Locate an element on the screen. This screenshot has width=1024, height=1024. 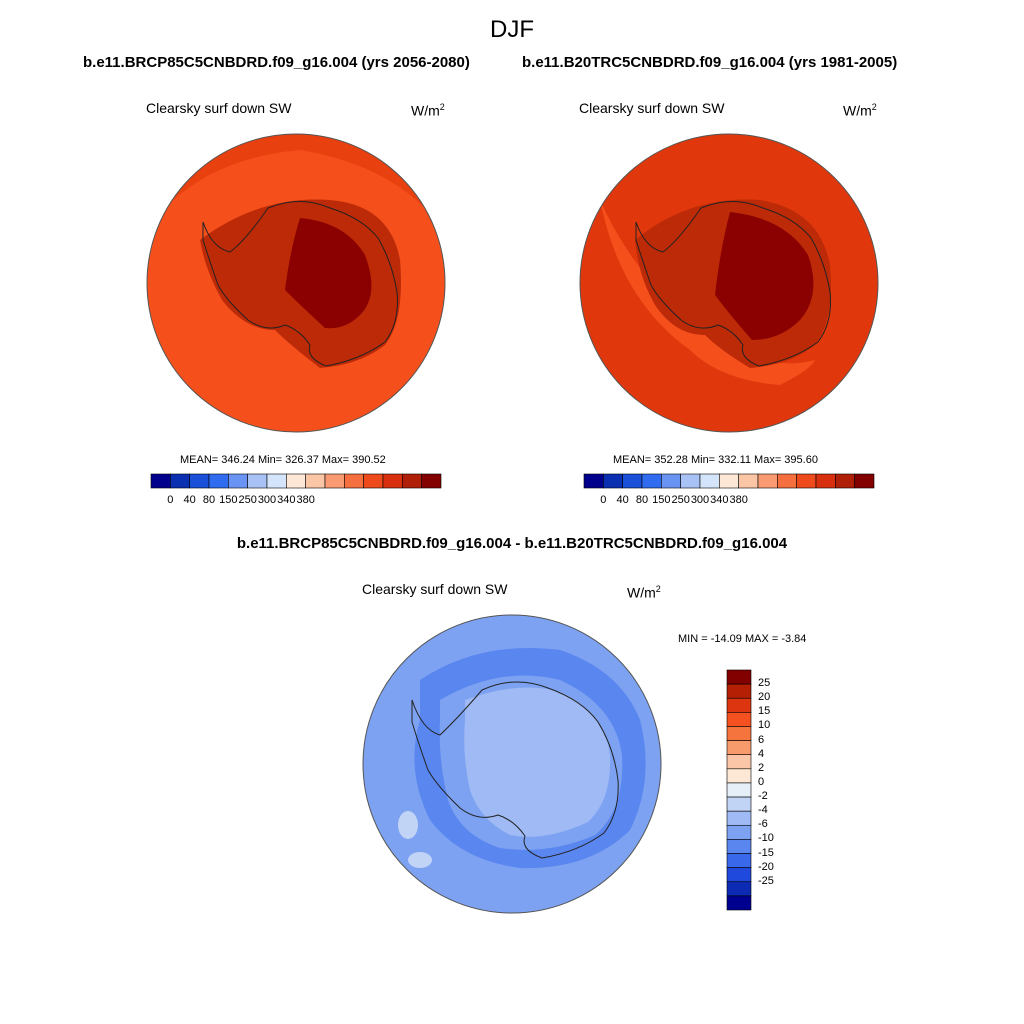
right-colorbar-tick-label: 0 is located at coordinates (603, 500).